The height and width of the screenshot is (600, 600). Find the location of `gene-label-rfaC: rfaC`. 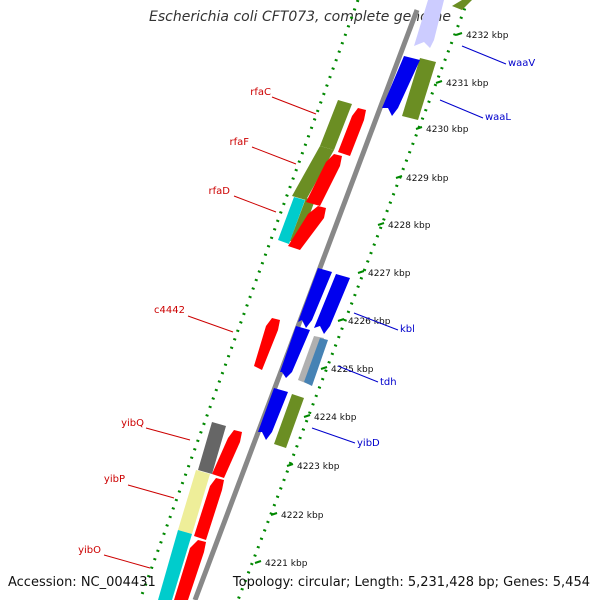

gene-label-rfaC: rfaC is located at coordinates (260, 92).